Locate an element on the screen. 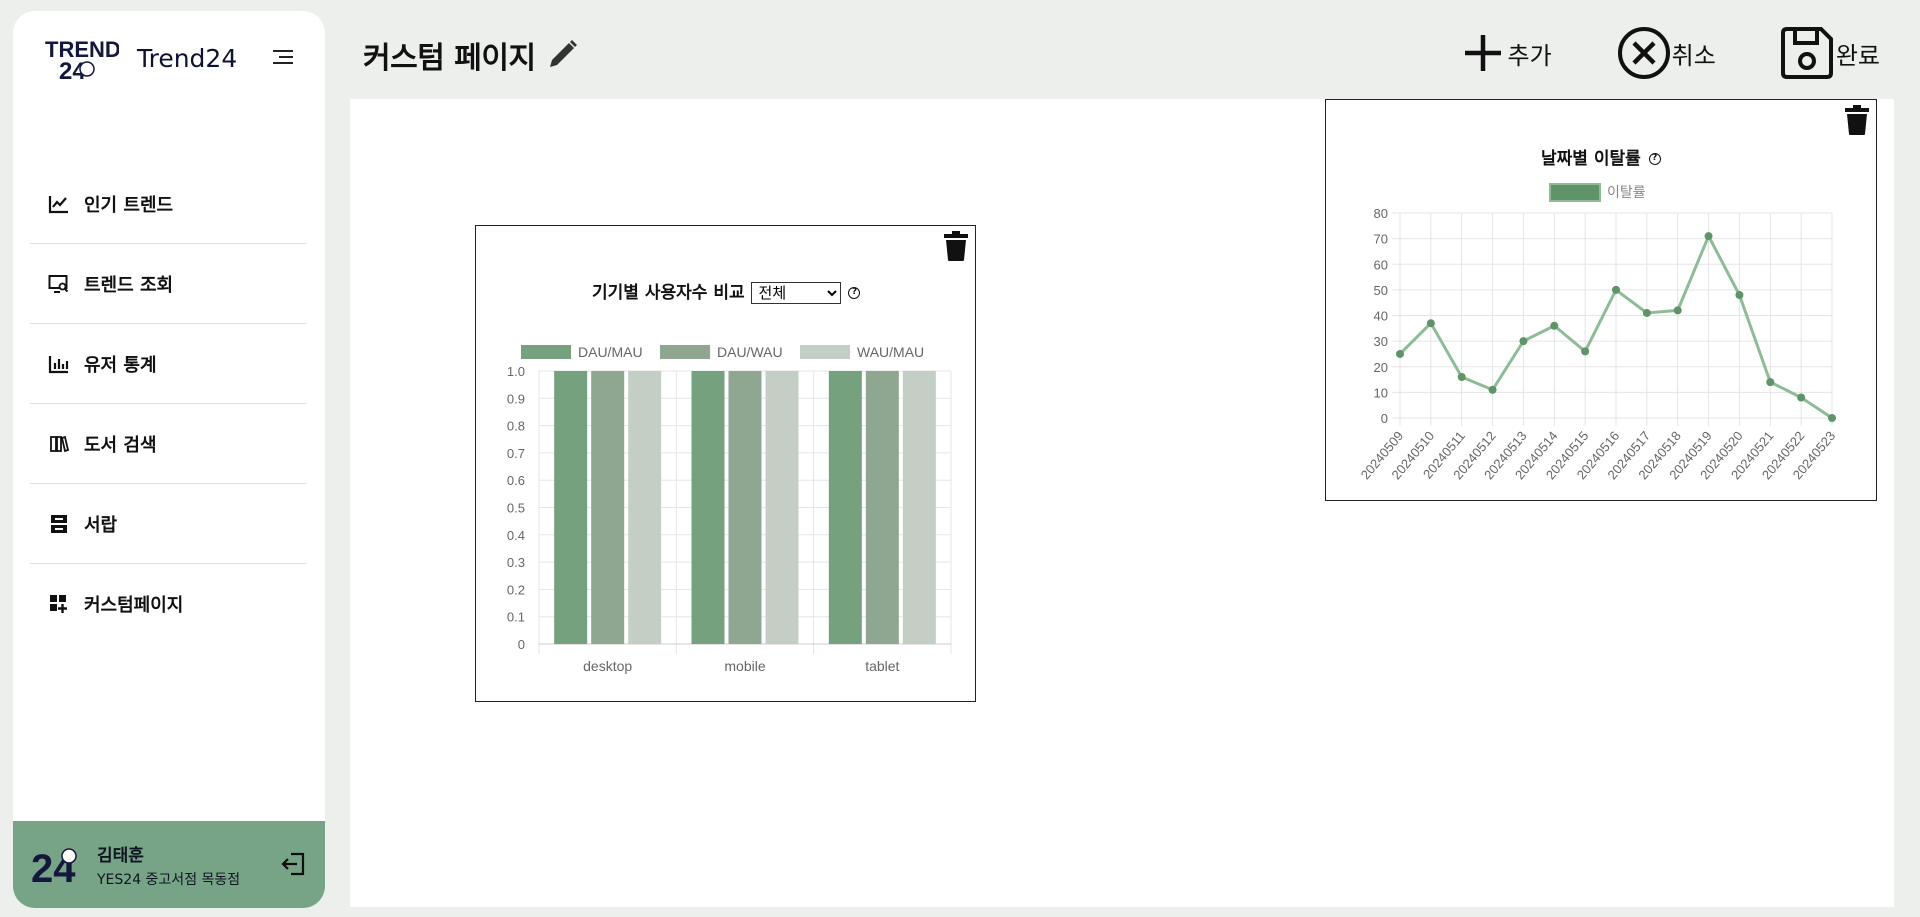 The height and width of the screenshot is (917, 1920). trend24-logo: TREND 24 is located at coordinates (82, 59).